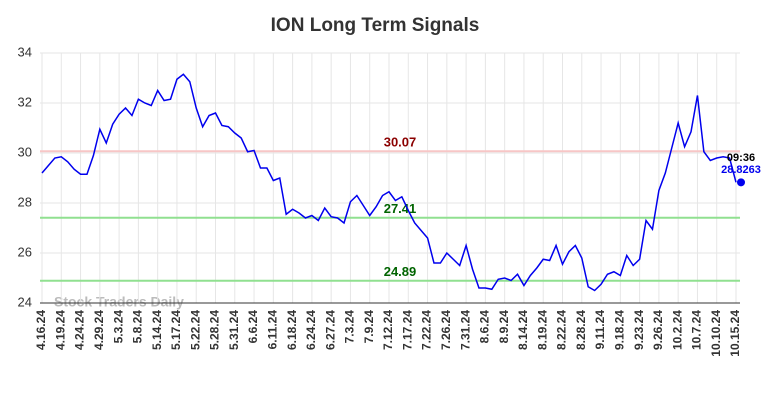 The width and height of the screenshot is (784, 403). I want to click on x-tick-label: 6.18.24, so click(292, 330).